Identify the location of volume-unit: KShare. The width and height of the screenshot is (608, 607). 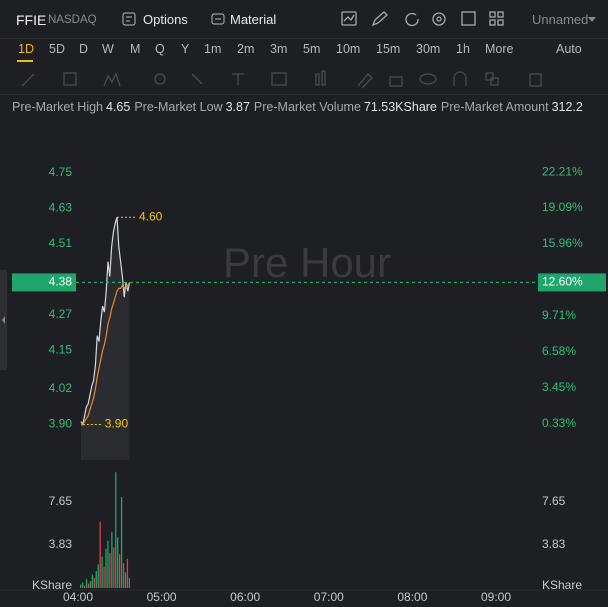
(52, 585).